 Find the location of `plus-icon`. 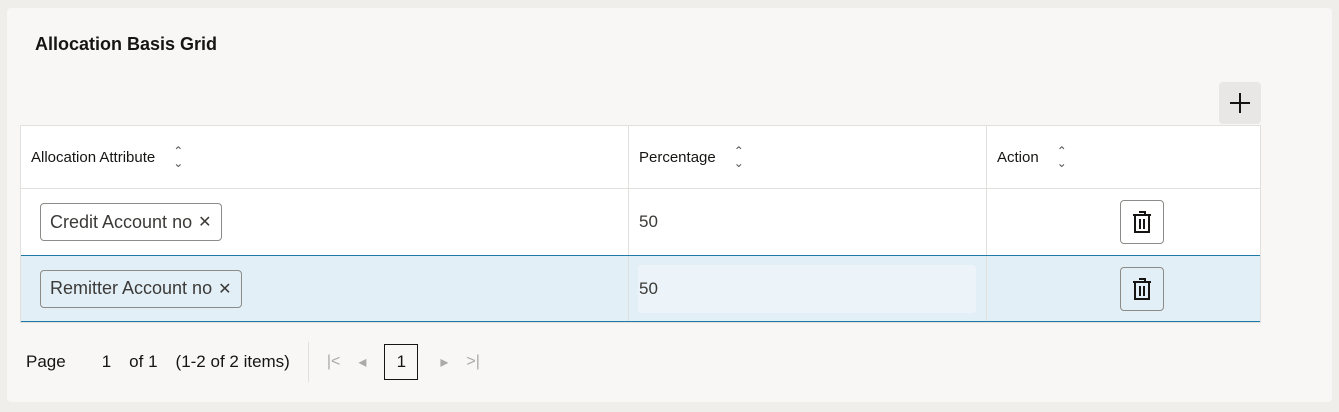

plus-icon is located at coordinates (1240, 103).